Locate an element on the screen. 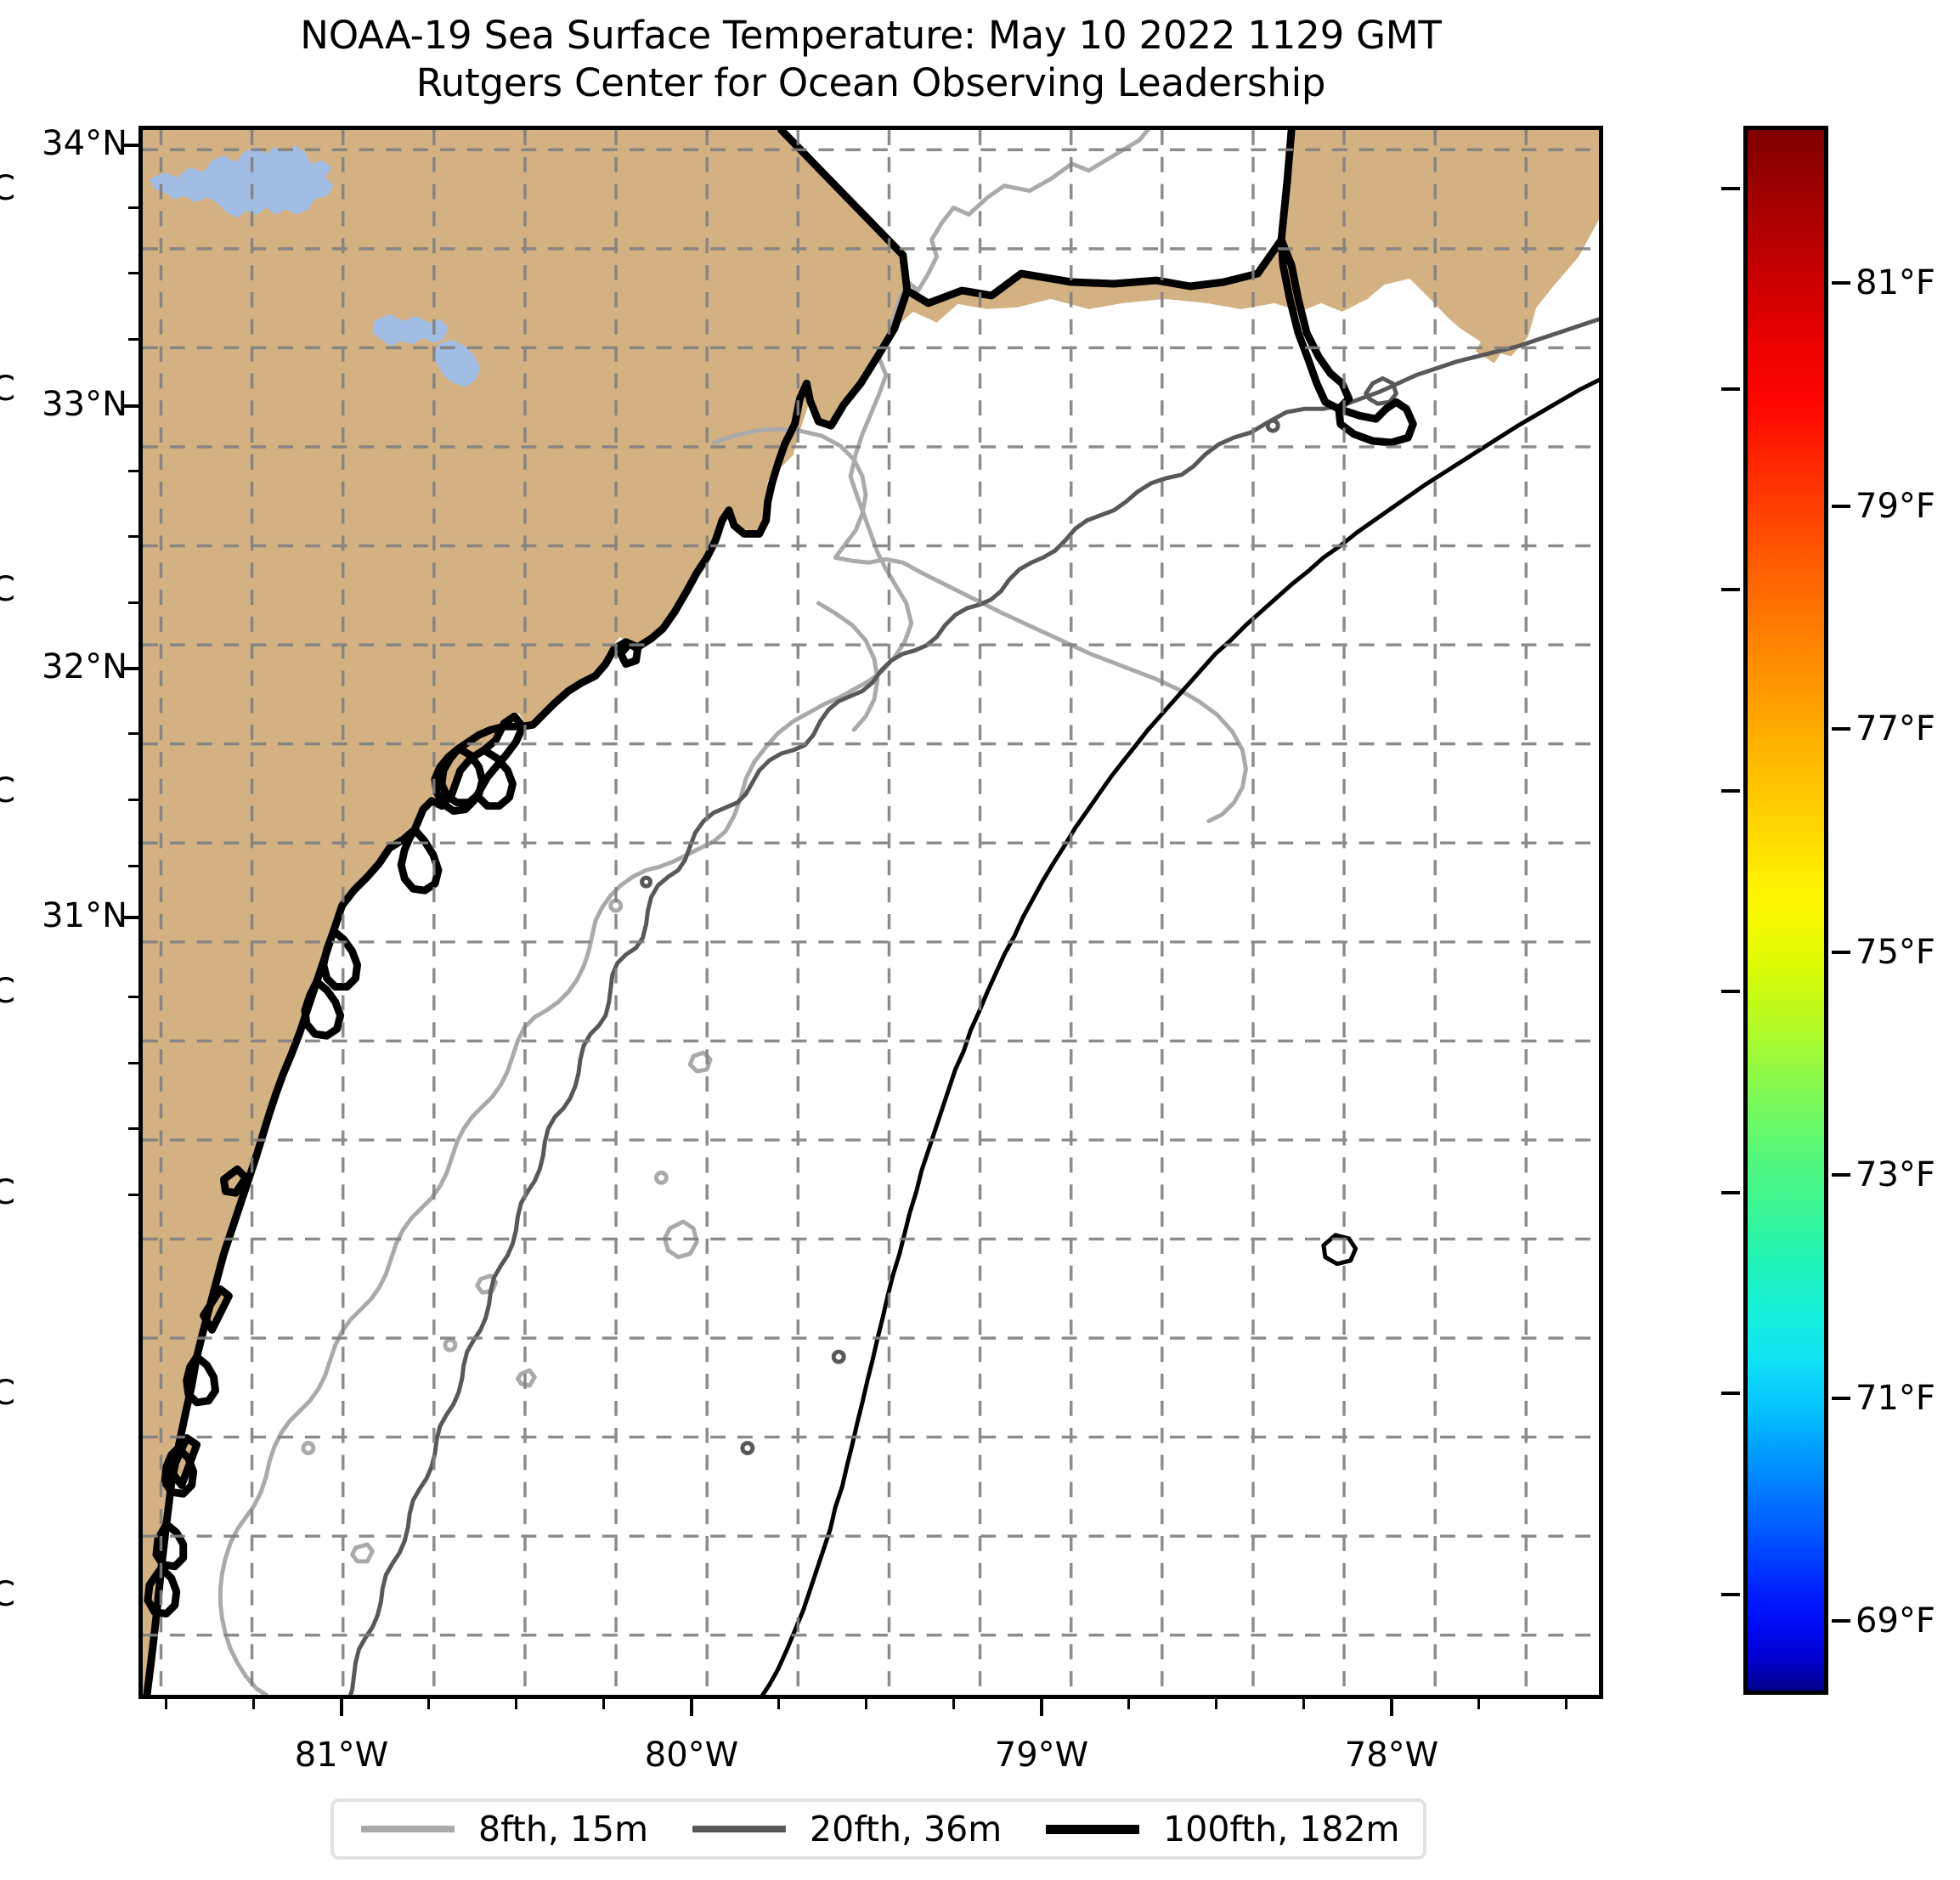 This screenshot has height=1880, width=1960. legend-label-8fth: 8fth, 15m is located at coordinates (564, 1829).